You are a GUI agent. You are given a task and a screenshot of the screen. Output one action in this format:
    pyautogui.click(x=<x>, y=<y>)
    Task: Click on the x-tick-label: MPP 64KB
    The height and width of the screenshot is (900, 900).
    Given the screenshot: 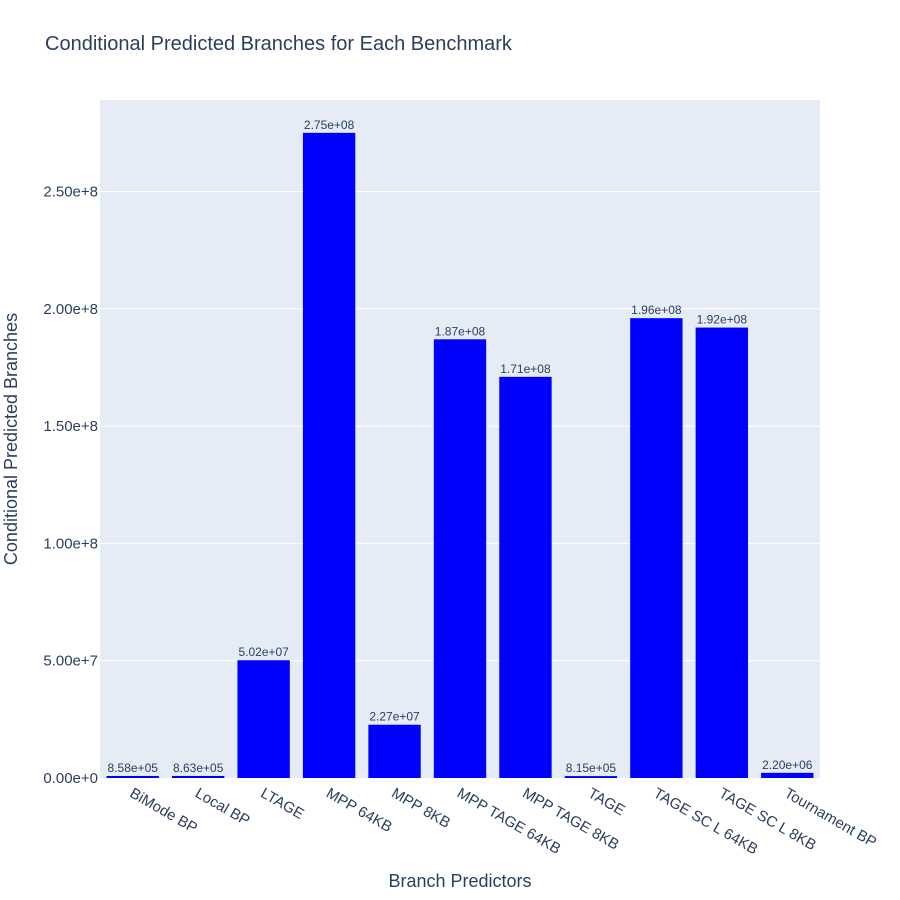 What is the action you would take?
    pyautogui.click(x=359, y=810)
    